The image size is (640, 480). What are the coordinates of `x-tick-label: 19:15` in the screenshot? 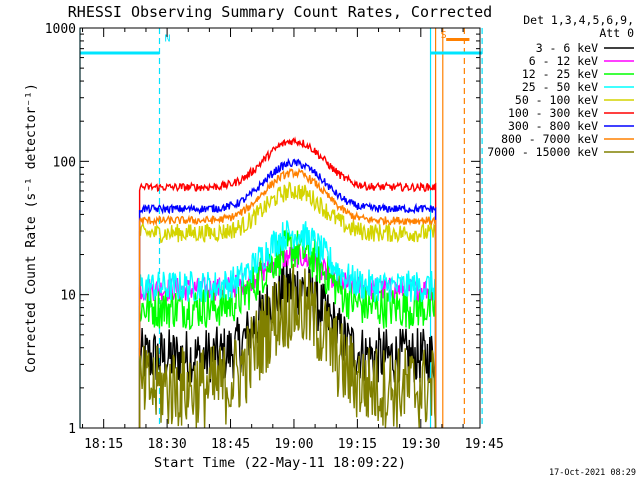 It's located at (357, 444).